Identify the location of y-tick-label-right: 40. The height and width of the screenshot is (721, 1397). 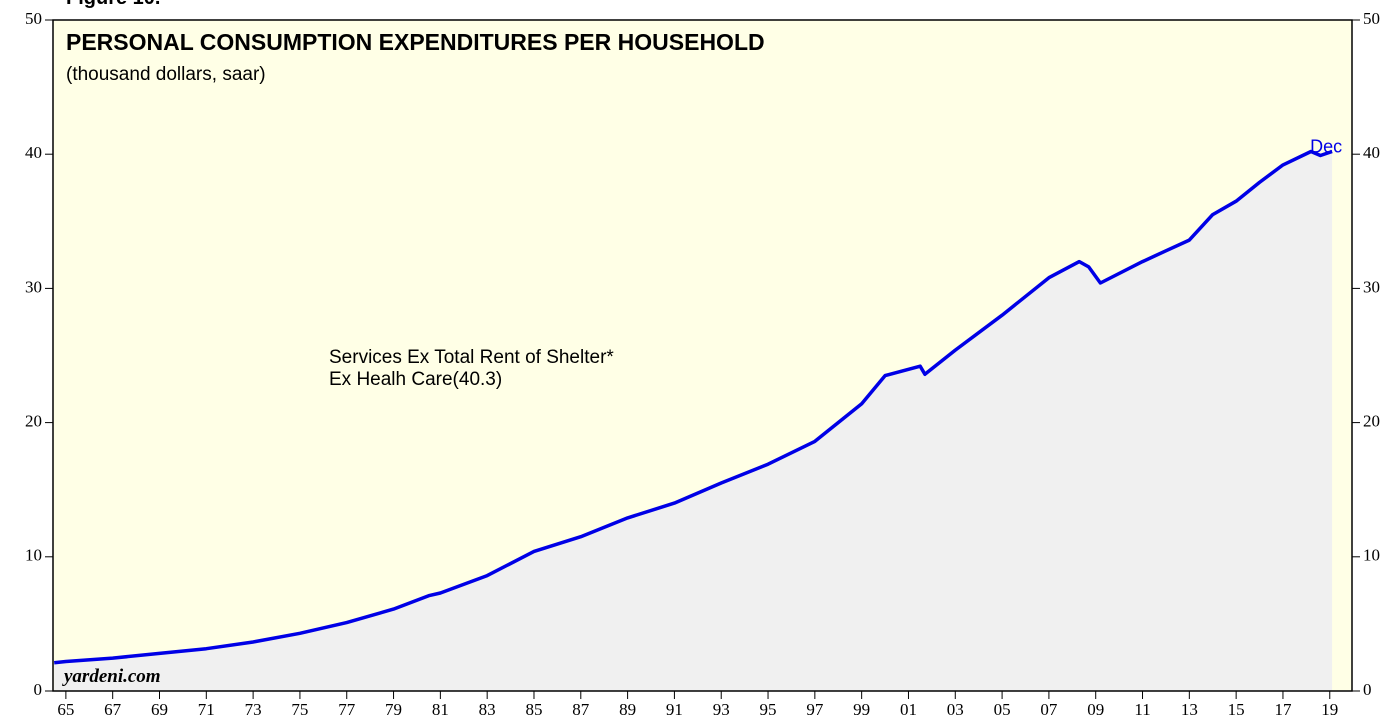
(1371, 152).